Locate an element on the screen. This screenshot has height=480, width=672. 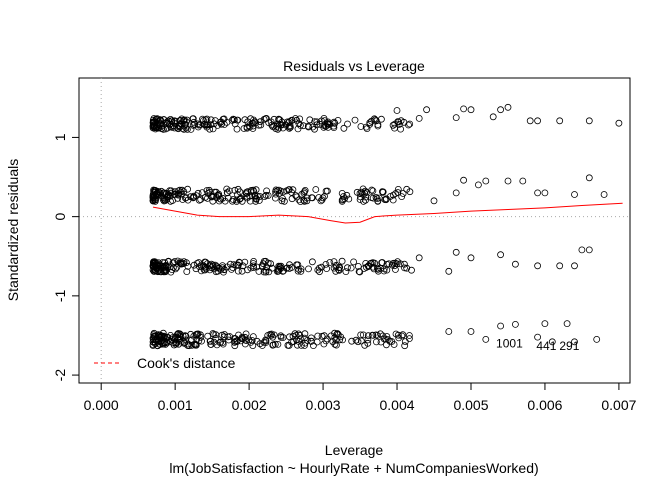
x-tick-label: 0.001 is located at coordinates (175, 405).